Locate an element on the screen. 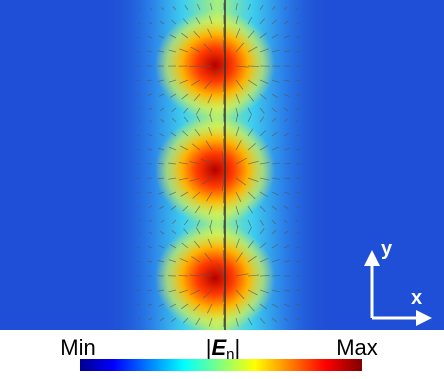 This screenshot has width=444, height=379. colorbar is located at coordinates (221, 365).